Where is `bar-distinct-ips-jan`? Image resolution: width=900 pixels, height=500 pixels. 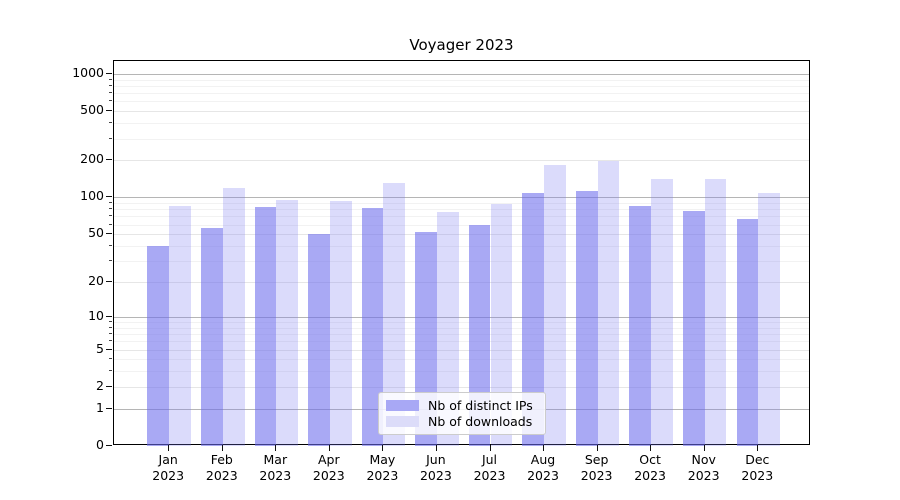
bar-distinct-ips-jan is located at coordinates (158, 346).